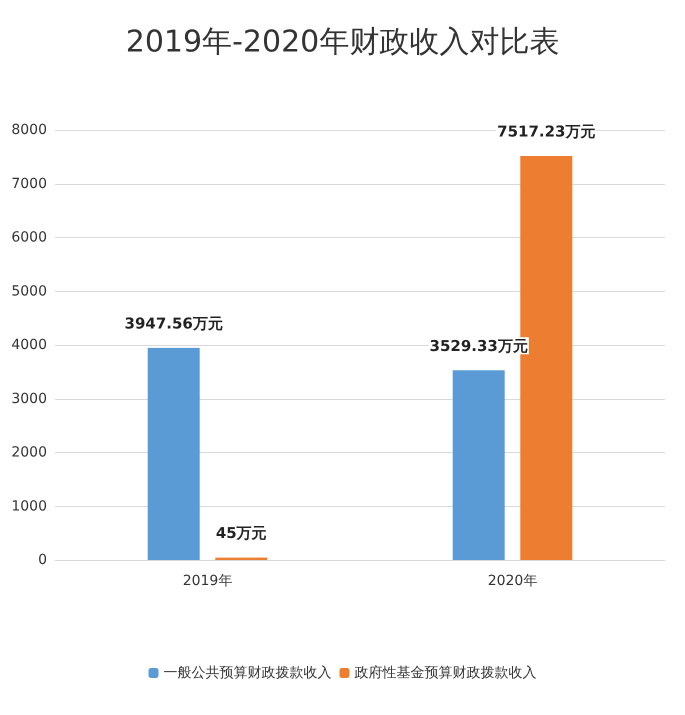  Describe the element at coordinates (207, 581) in the screenshot. I see `x-tick-label: 2019年` at that location.